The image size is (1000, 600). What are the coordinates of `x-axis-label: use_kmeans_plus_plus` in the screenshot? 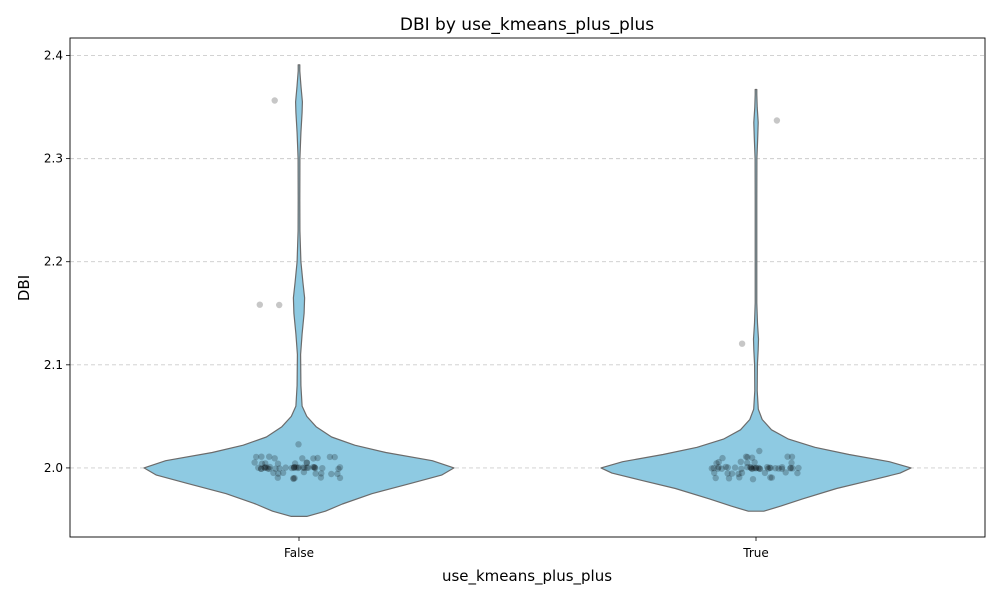 It's located at (527, 576).